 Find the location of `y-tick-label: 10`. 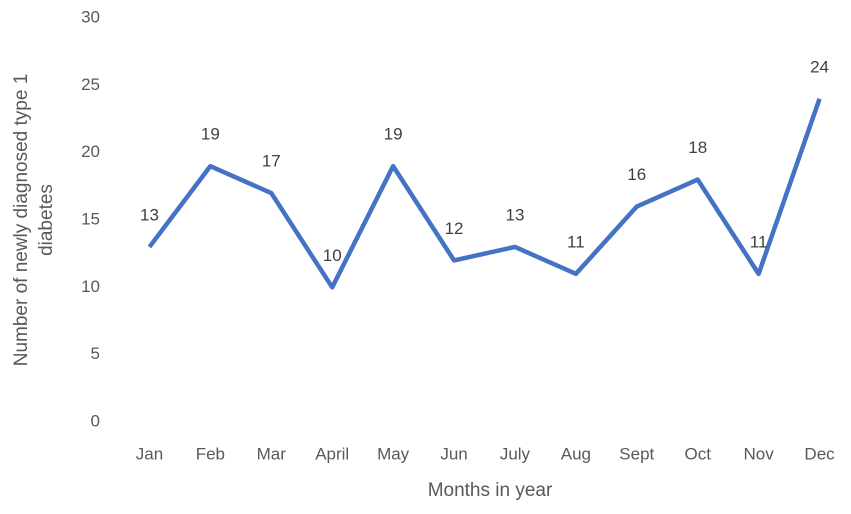

y-tick-label: 10 is located at coordinates (90, 286).